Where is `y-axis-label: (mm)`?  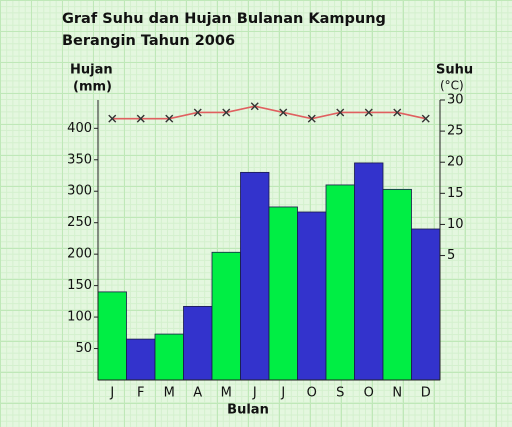 y-axis-label: (mm) is located at coordinates (92, 87).